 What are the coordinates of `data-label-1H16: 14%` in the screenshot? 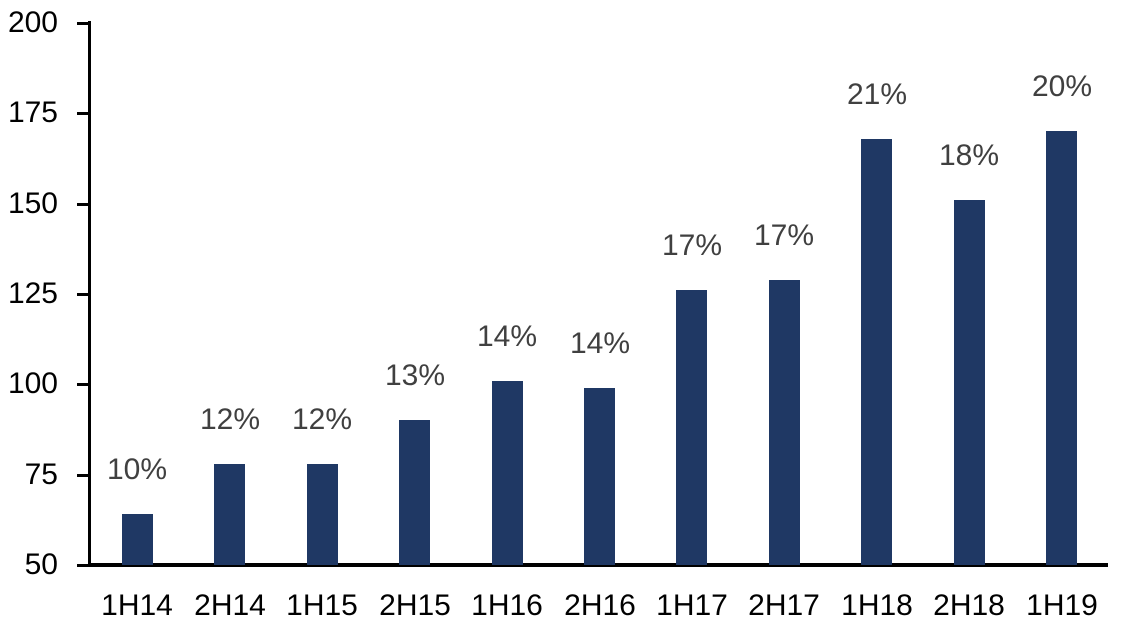 It's located at (507, 336).